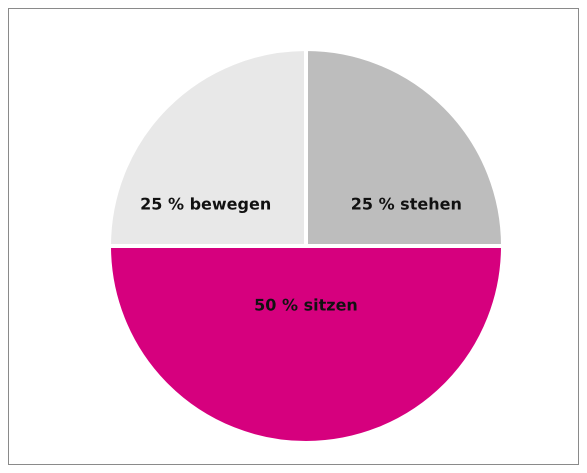  Describe the element at coordinates (306, 305) in the screenshot. I see `slice-label: 50 % sitzen` at that location.